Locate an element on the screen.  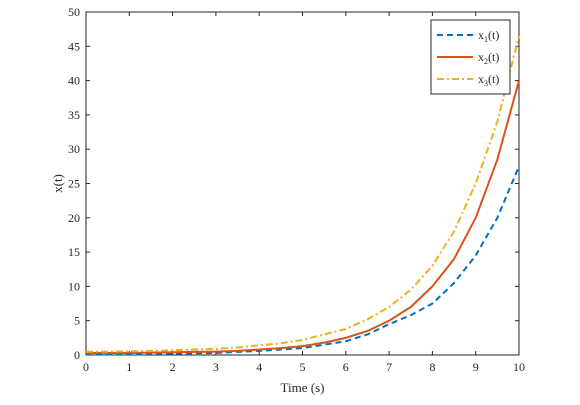
x-tick-label: 4 is located at coordinates (259, 367).